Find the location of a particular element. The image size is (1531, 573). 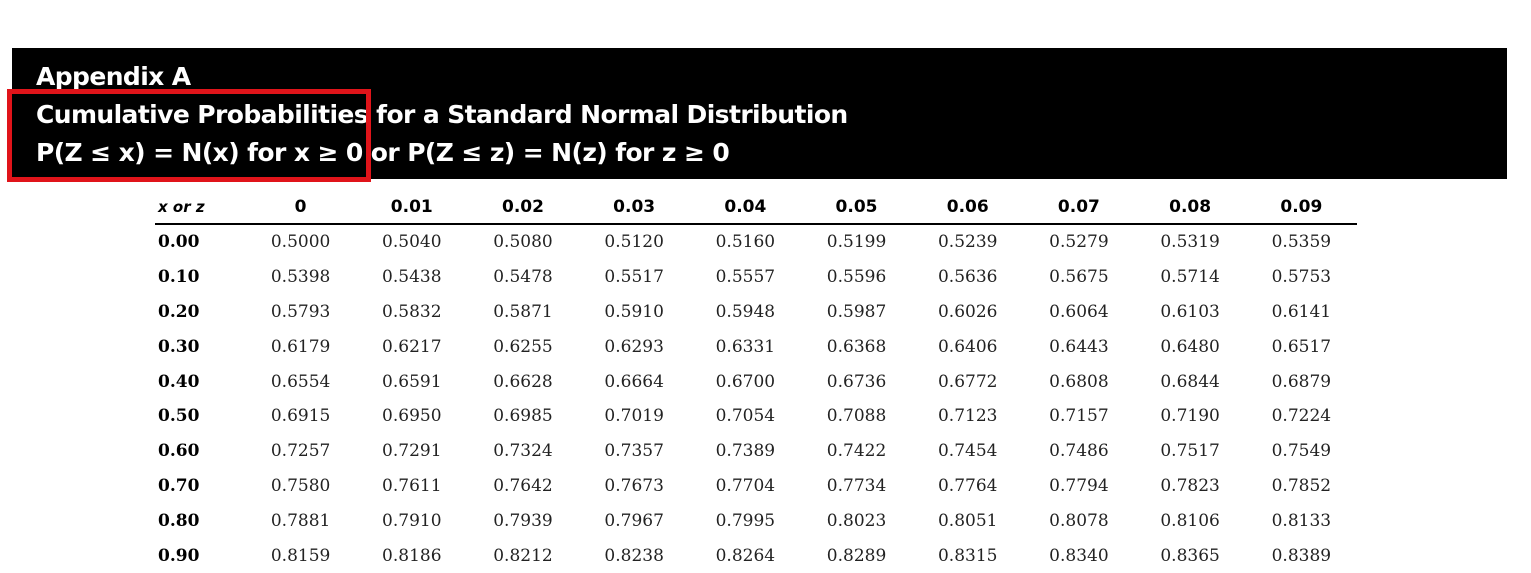

table-cell: 0.5793 is located at coordinates (300, 311).